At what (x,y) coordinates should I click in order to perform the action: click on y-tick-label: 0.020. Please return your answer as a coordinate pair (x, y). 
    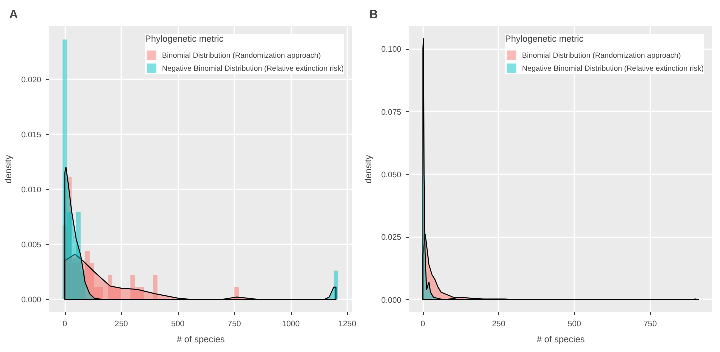
    Looking at the image, I should click on (31, 79).